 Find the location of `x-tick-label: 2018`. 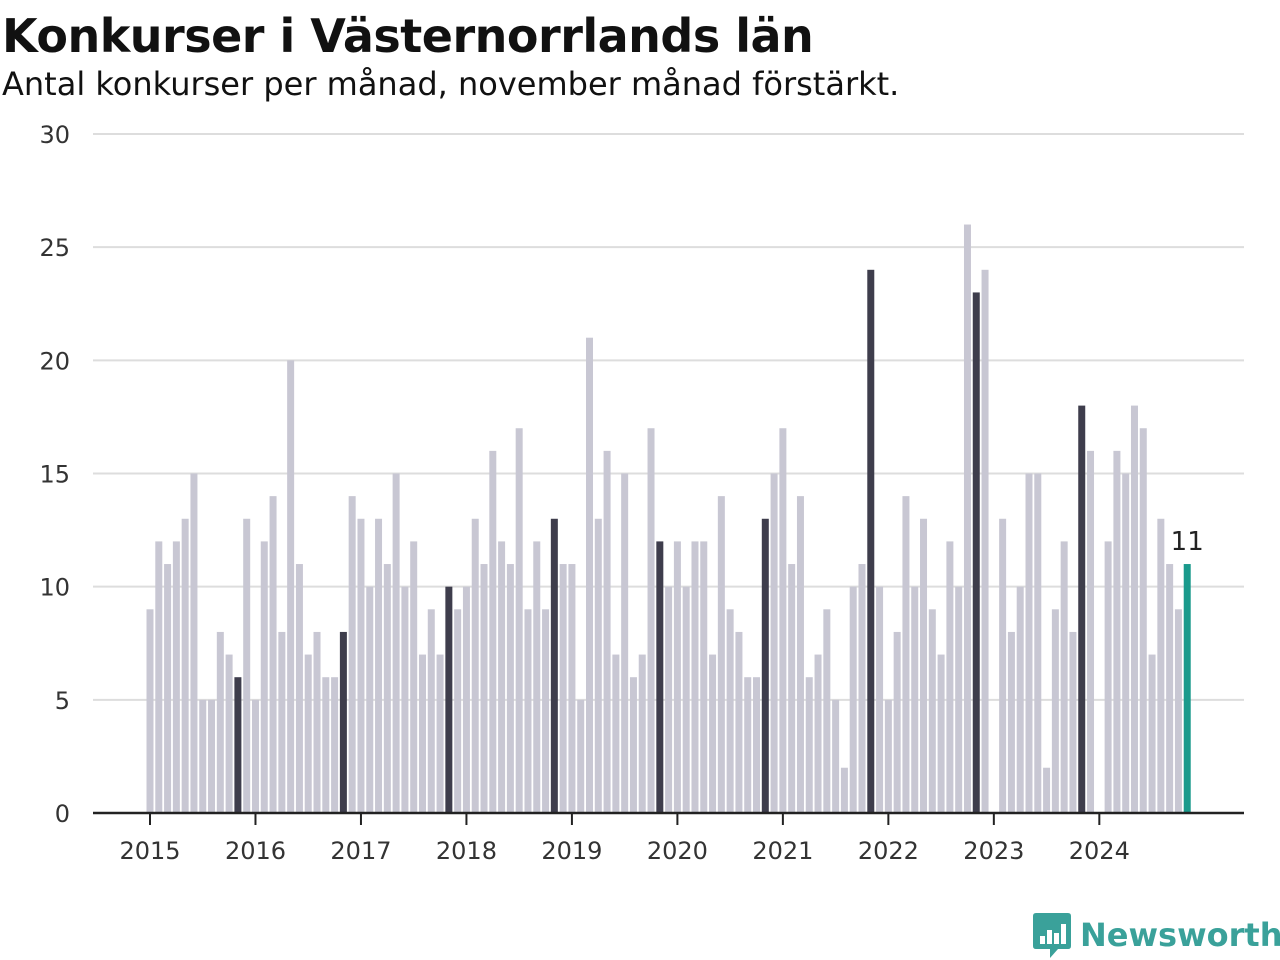

x-tick-label: 2018 is located at coordinates (466, 851).